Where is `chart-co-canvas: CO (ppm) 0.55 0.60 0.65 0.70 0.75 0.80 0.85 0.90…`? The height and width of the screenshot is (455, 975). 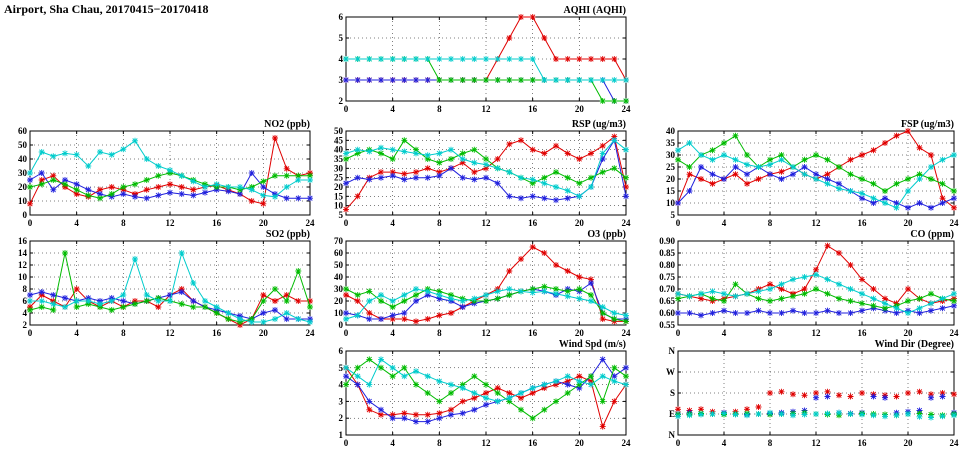 chart-co-canvas: CO (ppm) 0.55 0.60 0.65 0.70 0.75 0.80 0.85 0.90… is located at coordinates (809, 283).